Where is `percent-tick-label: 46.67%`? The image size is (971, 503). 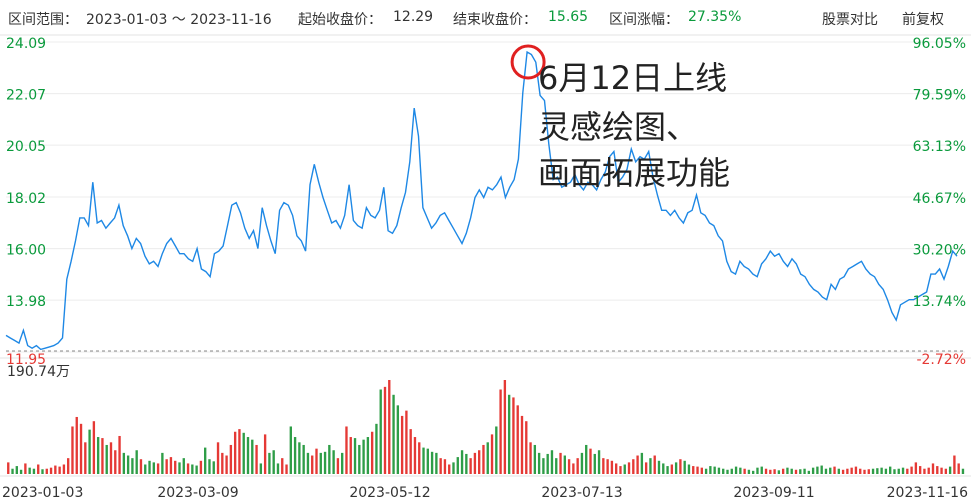
percent-tick-label: 46.67% is located at coordinates (939, 199).